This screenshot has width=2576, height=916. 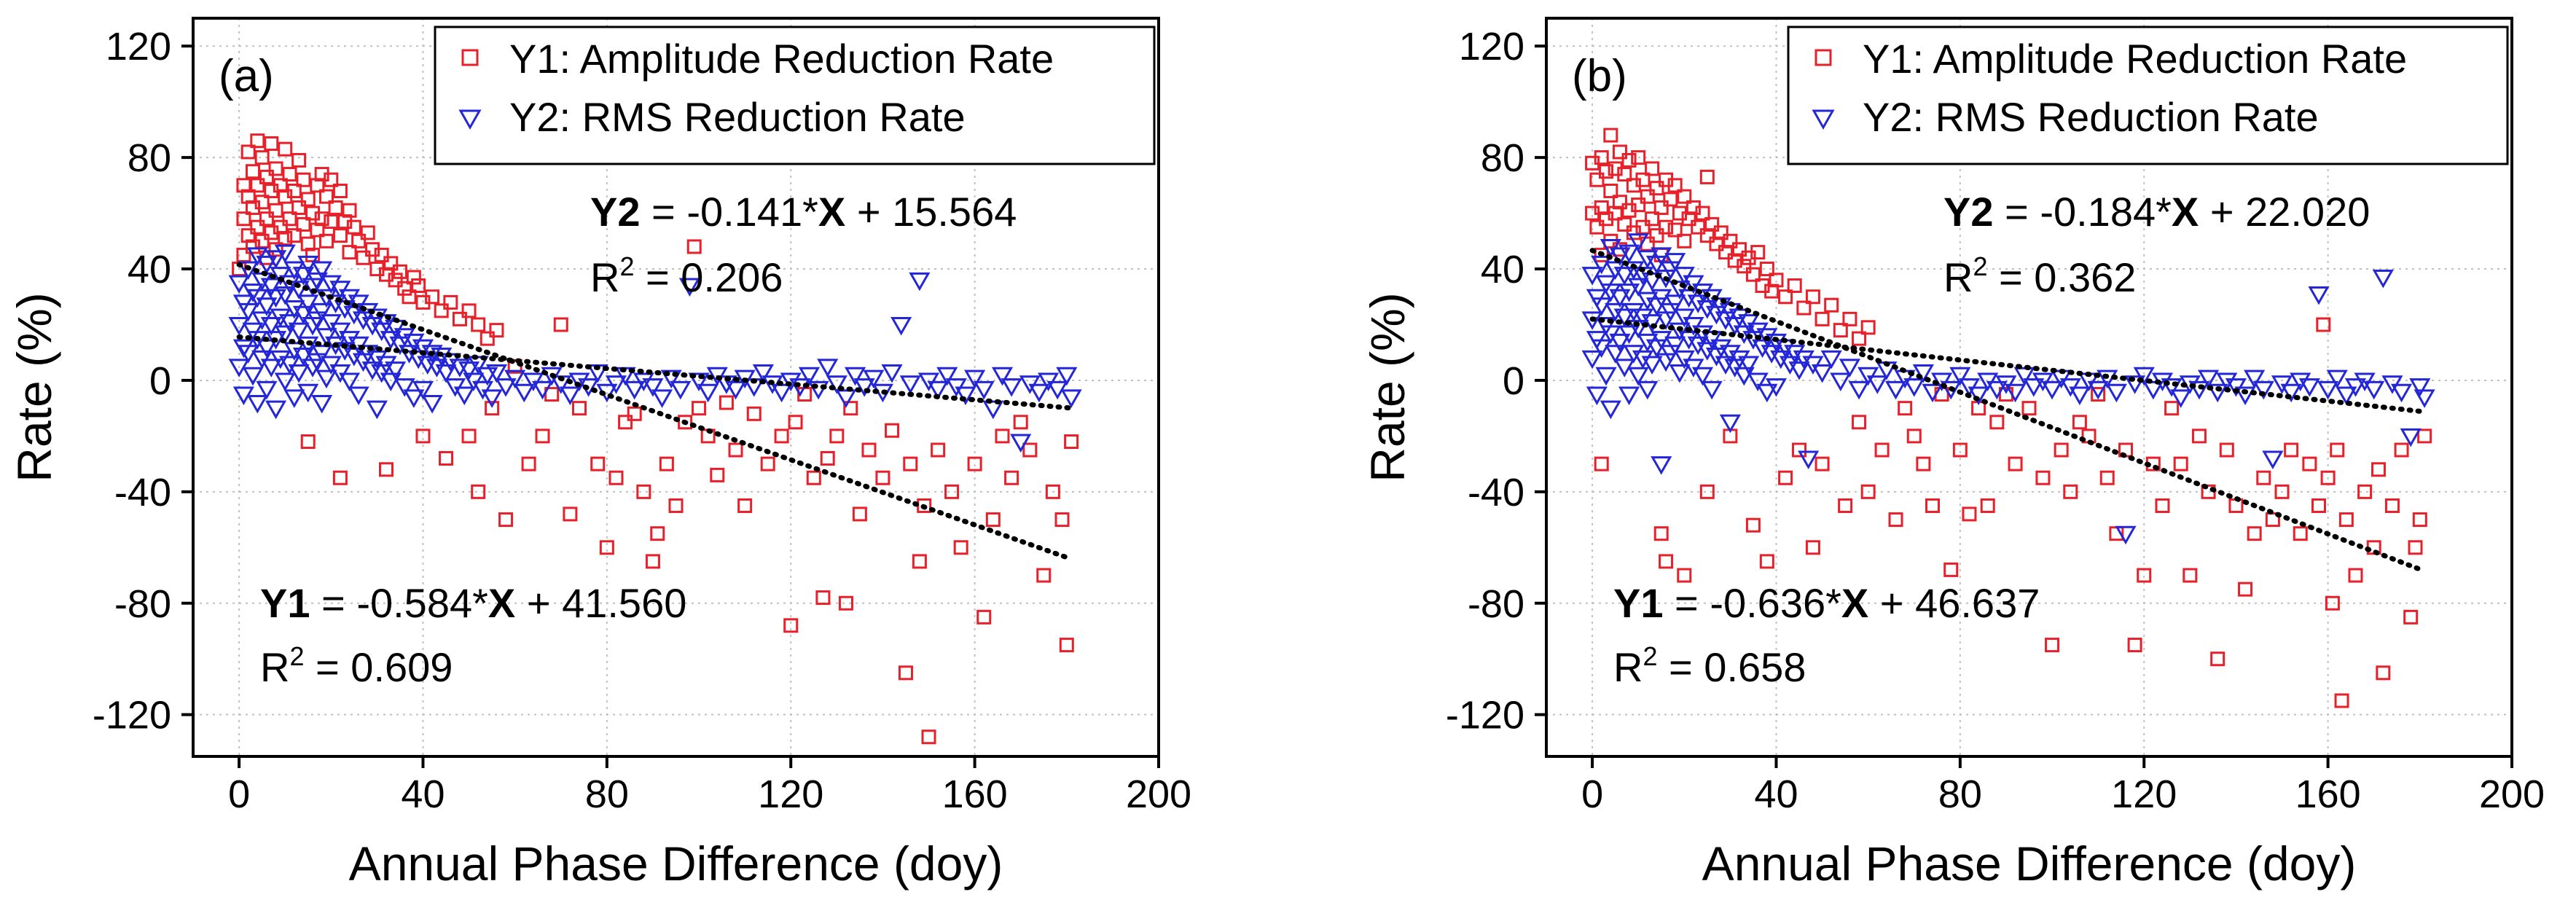 What do you see at coordinates (378, 667) in the screenshot?
I see `y1-r-squared-value: = 0.609` at bounding box center [378, 667].